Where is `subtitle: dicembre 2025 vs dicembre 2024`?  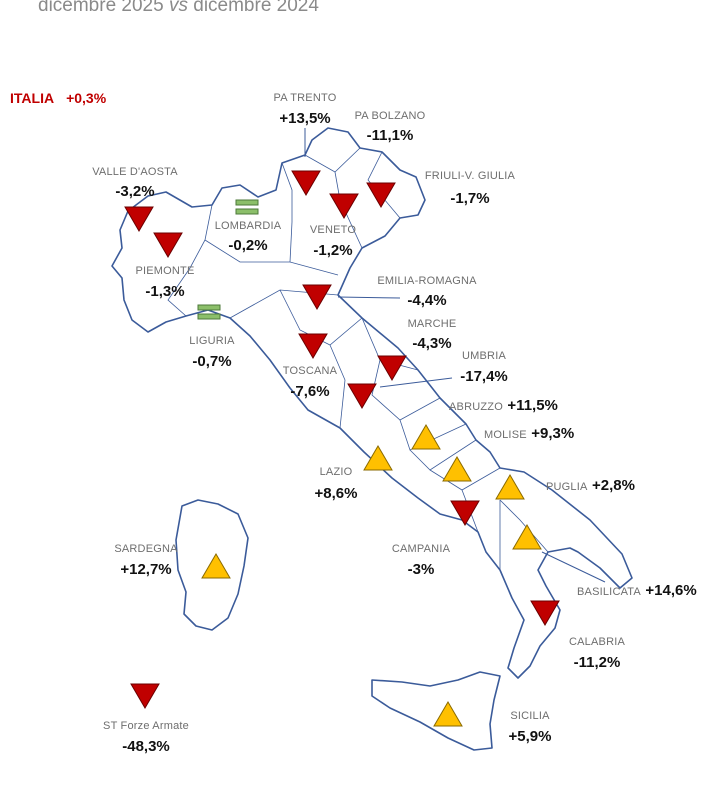
subtitle: dicembre 2025 vs dicembre 2024 is located at coordinates (178, 8).